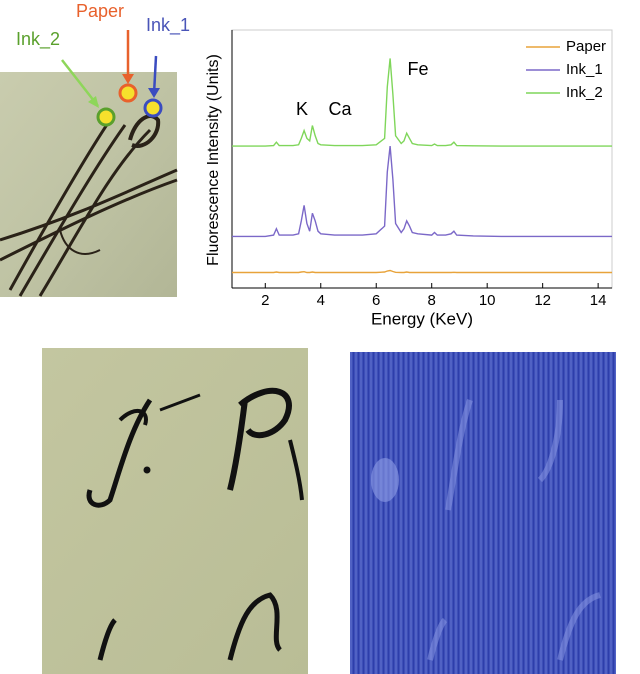 This screenshot has height=674, width=640. I want to click on sample-markers, so click(112, 78).